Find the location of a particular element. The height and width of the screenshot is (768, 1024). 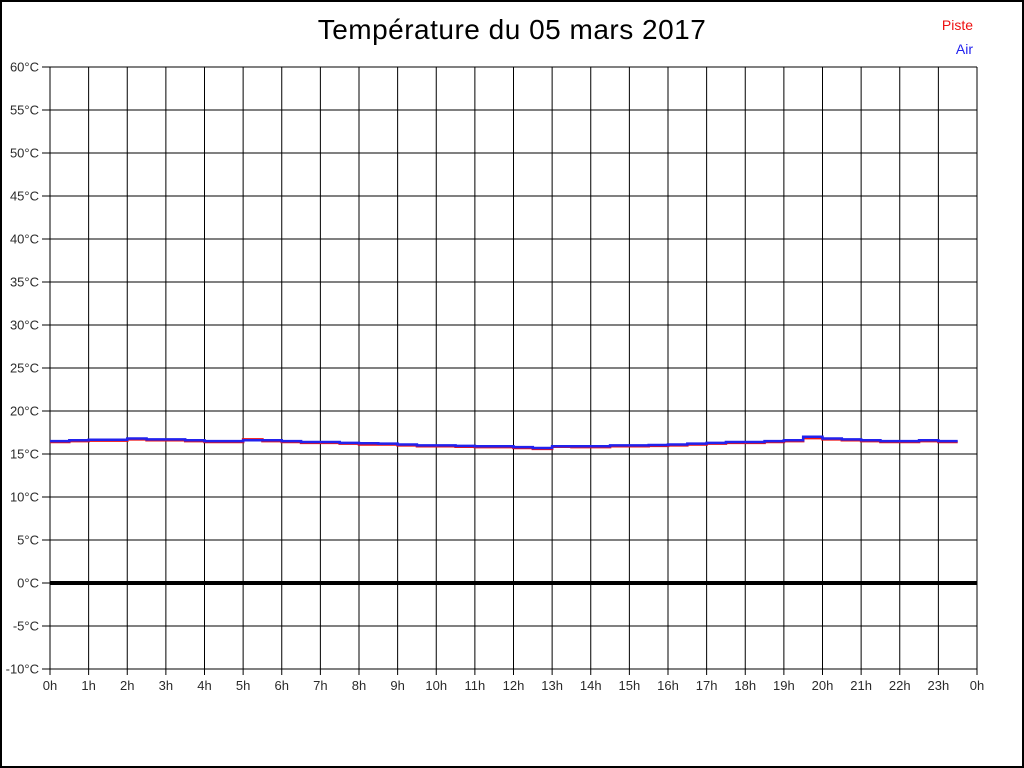

x-tick-label: 6h is located at coordinates (282, 685).